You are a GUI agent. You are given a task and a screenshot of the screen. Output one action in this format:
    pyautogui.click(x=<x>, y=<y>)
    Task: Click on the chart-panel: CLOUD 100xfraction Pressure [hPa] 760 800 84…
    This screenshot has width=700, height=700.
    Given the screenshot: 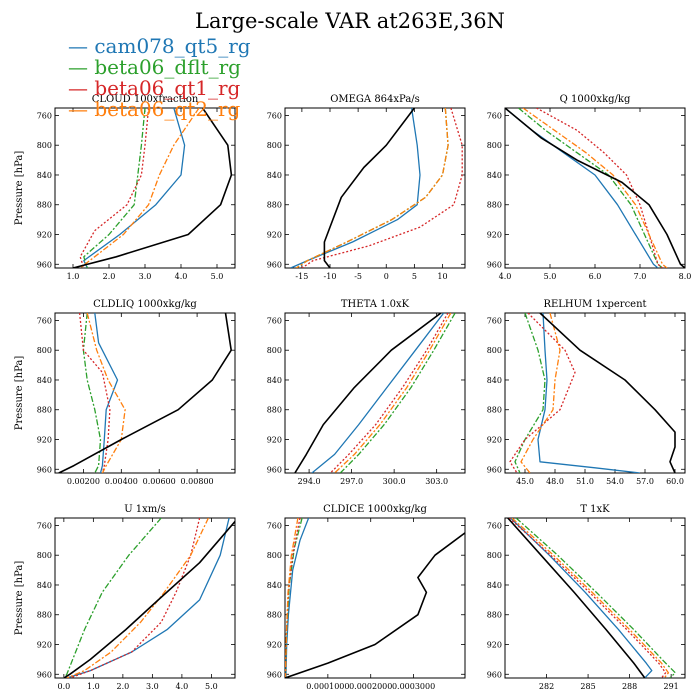 What is the action you would take?
    pyautogui.click(x=125, y=187)
    